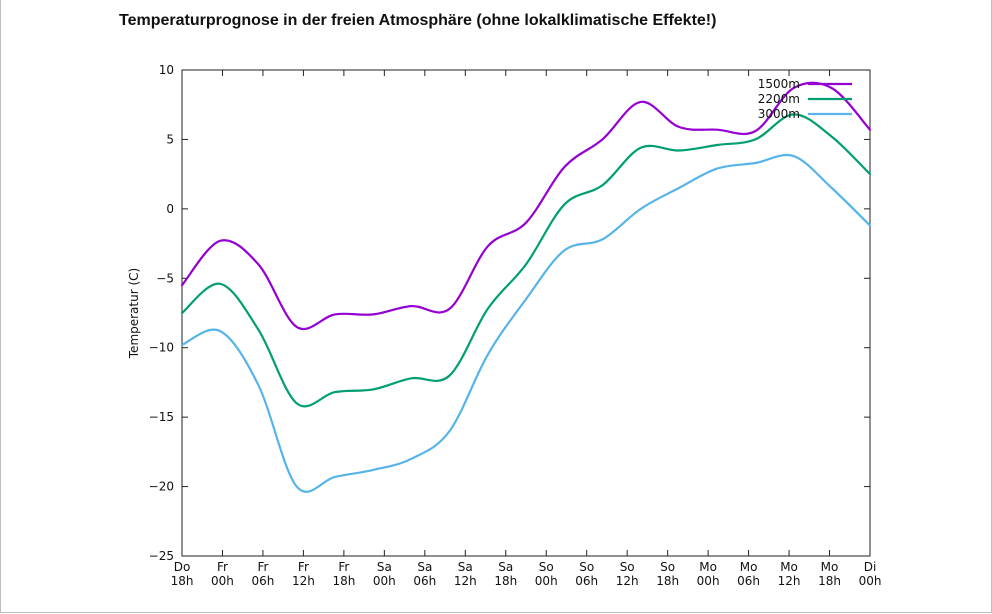  Describe the element at coordinates (170, 209) in the screenshot. I see `y-tick-label: 0` at that location.